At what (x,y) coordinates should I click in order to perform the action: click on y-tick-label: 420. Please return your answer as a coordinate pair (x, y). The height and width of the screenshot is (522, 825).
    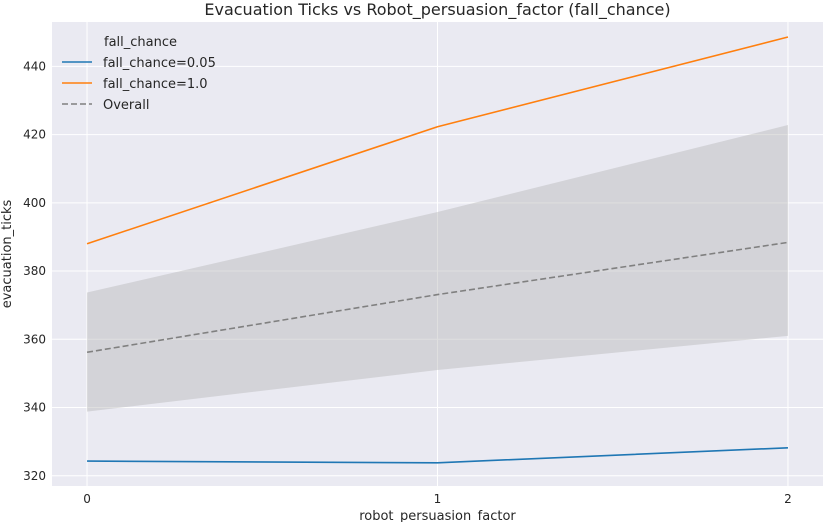
    Looking at the image, I should click on (34, 135).